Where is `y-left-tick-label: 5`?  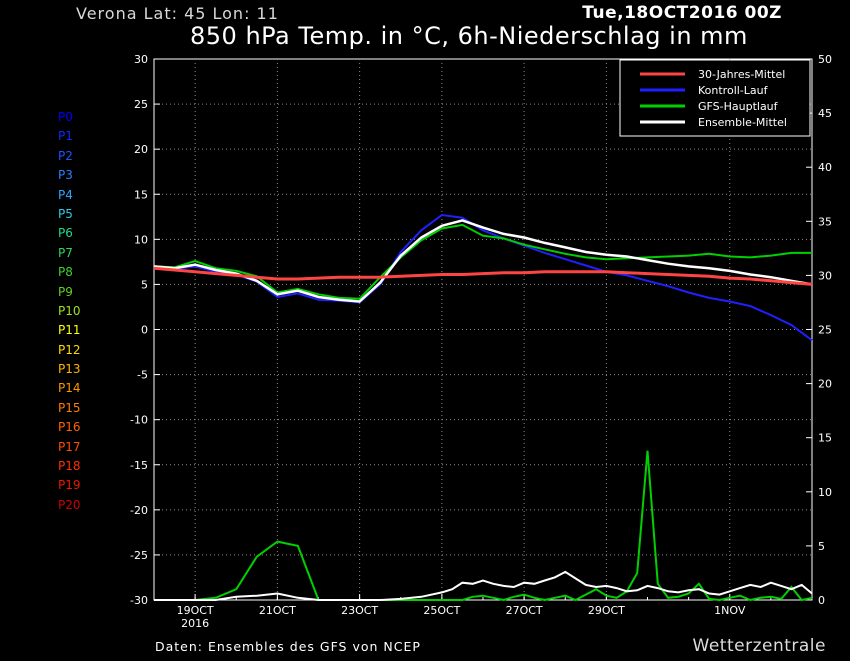 y-left-tick-label: 5 is located at coordinates (144, 284).